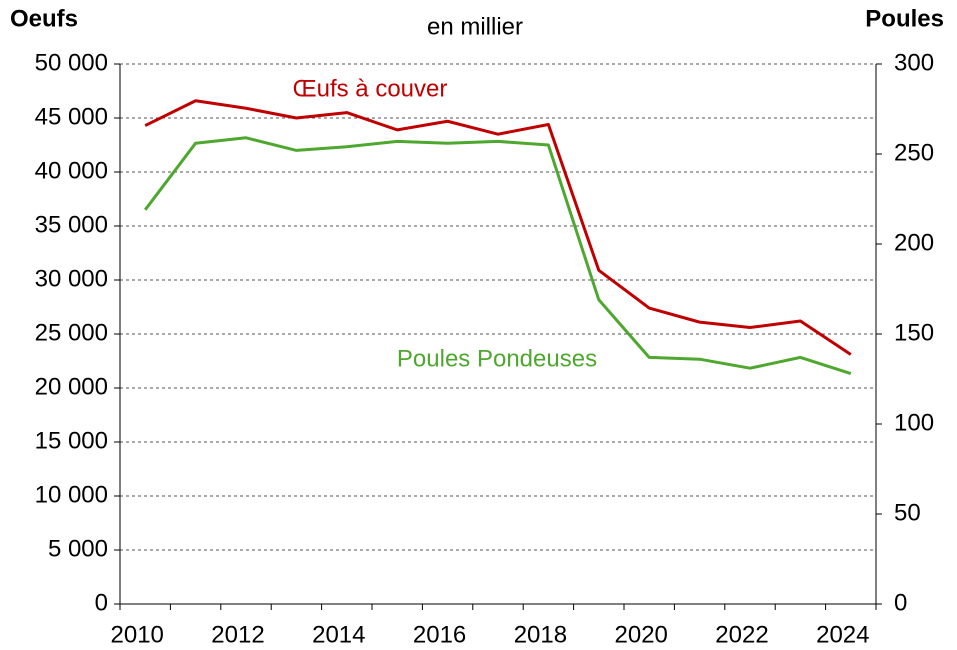 This screenshot has height=650, width=957. Describe the element at coordinates (338, 634) in the screenshot. I see `x-tick-label: 2014` at that location.